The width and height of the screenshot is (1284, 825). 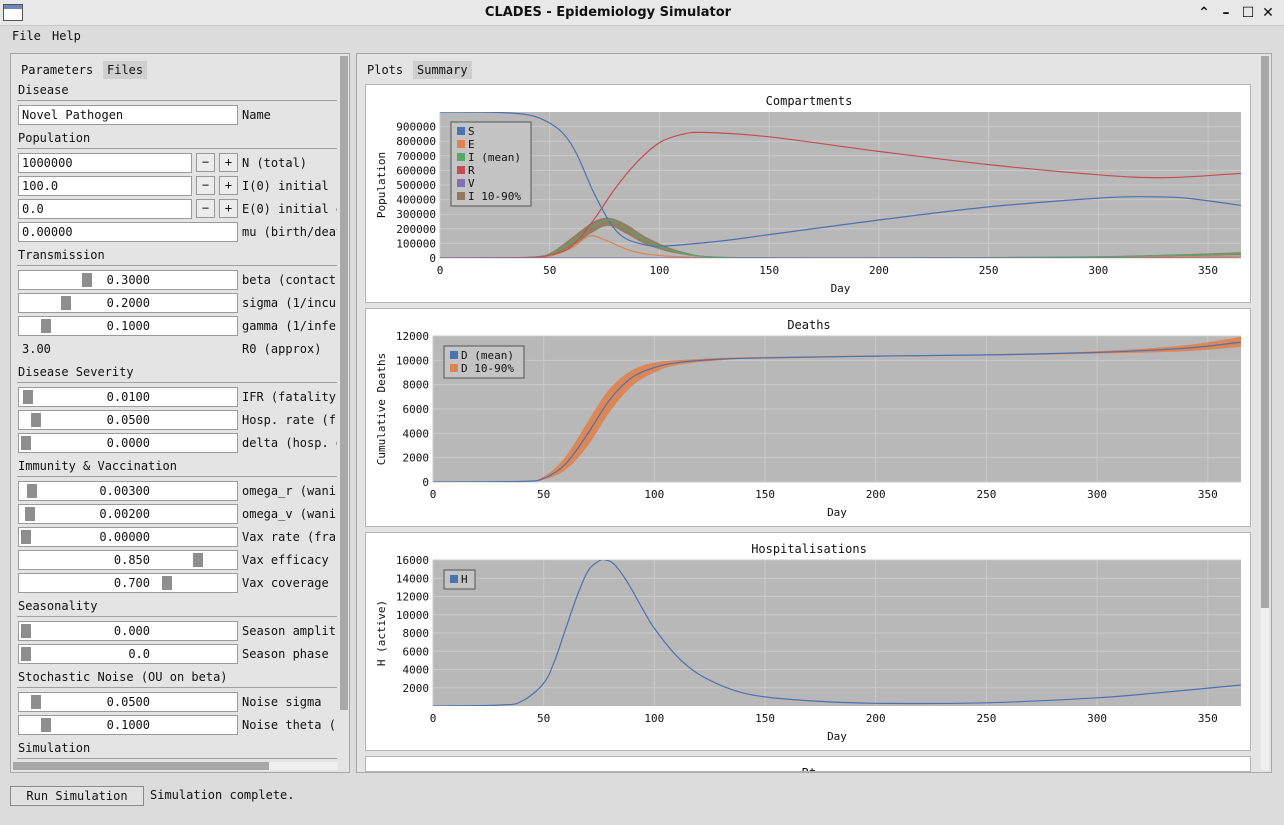 What do you see at coordinates (128, 491) in the screenshot?
I see `omega-r-slider: 0.00300` at bounding box center [128, 491].